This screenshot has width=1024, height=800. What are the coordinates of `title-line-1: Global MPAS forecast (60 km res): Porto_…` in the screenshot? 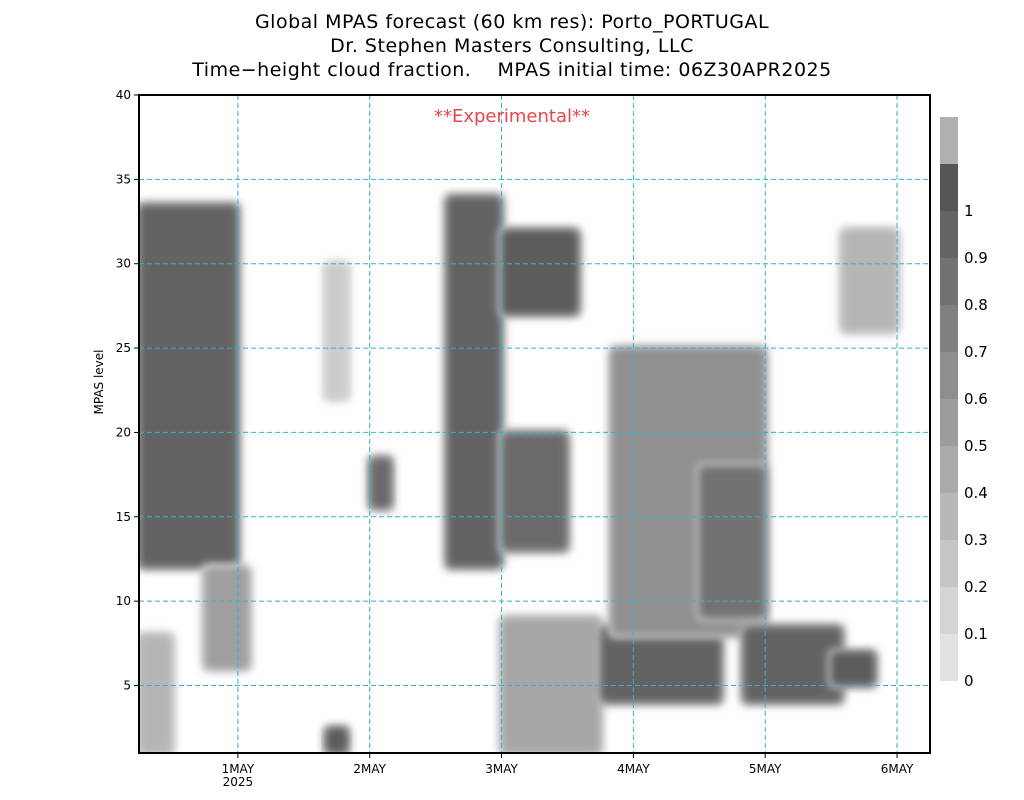 It's located at (512, 22).